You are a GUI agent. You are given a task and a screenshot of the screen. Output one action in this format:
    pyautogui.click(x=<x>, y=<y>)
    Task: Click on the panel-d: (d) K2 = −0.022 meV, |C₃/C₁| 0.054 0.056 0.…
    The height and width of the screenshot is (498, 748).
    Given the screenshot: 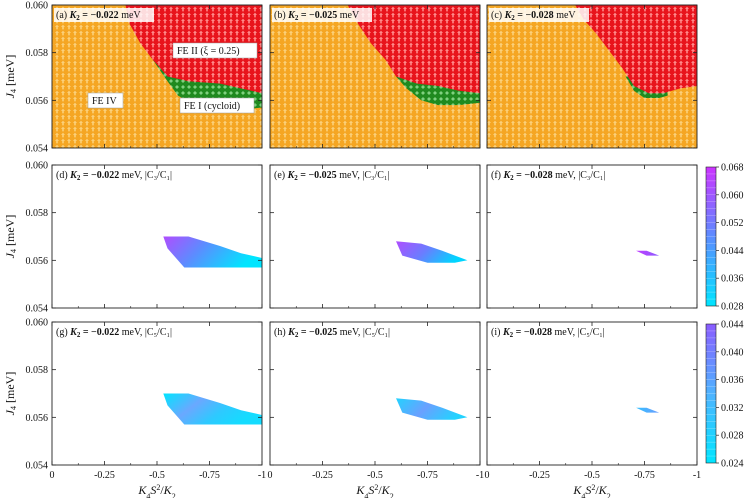 What is the action you would take?
    pyautogui.click(x=144, y=238)
    